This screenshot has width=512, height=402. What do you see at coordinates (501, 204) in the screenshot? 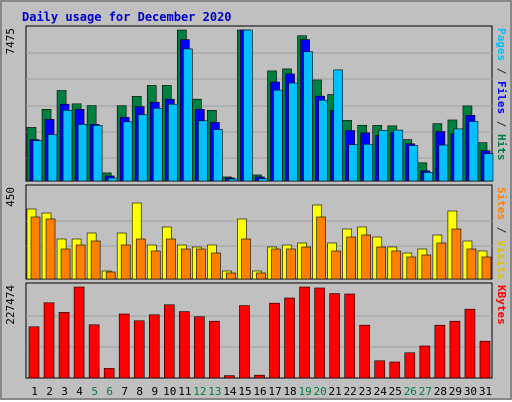
I see `legend-sites: Sites` at bounding box center [501, 204].